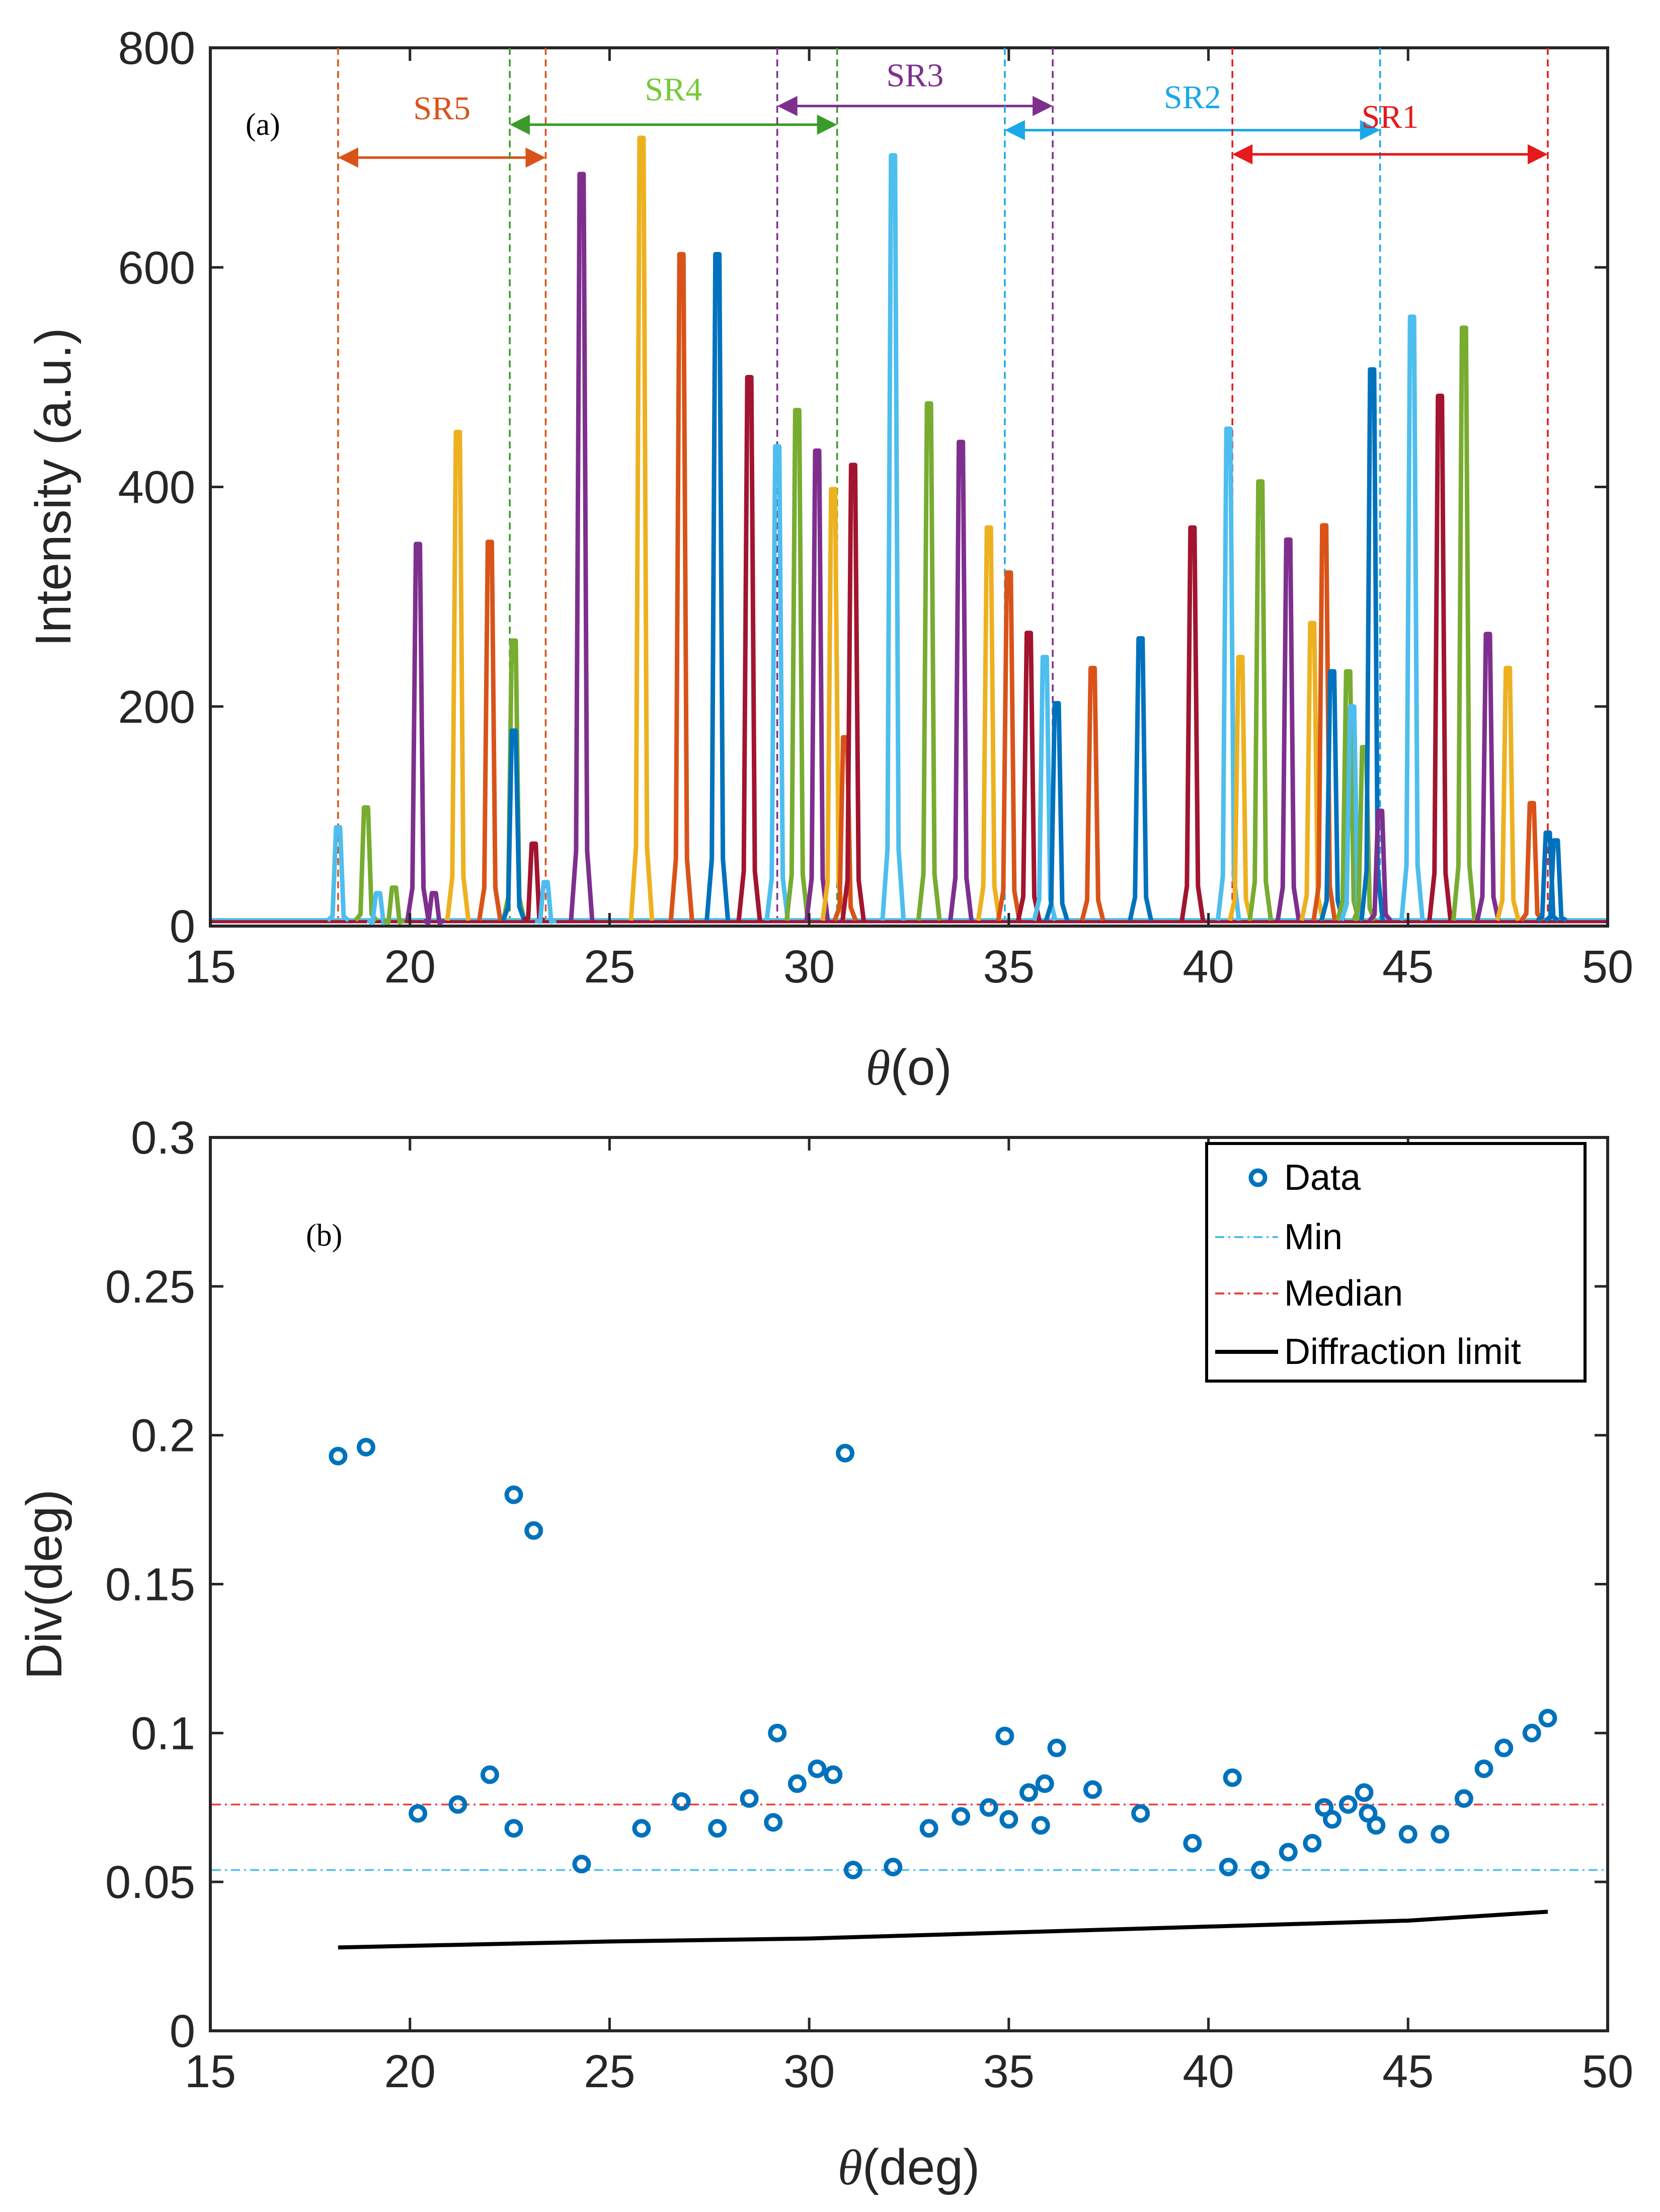 The width and height of the screenshot is (1660, 2212). I want to click on legend-min-label: Min, so click(1313, 1237).